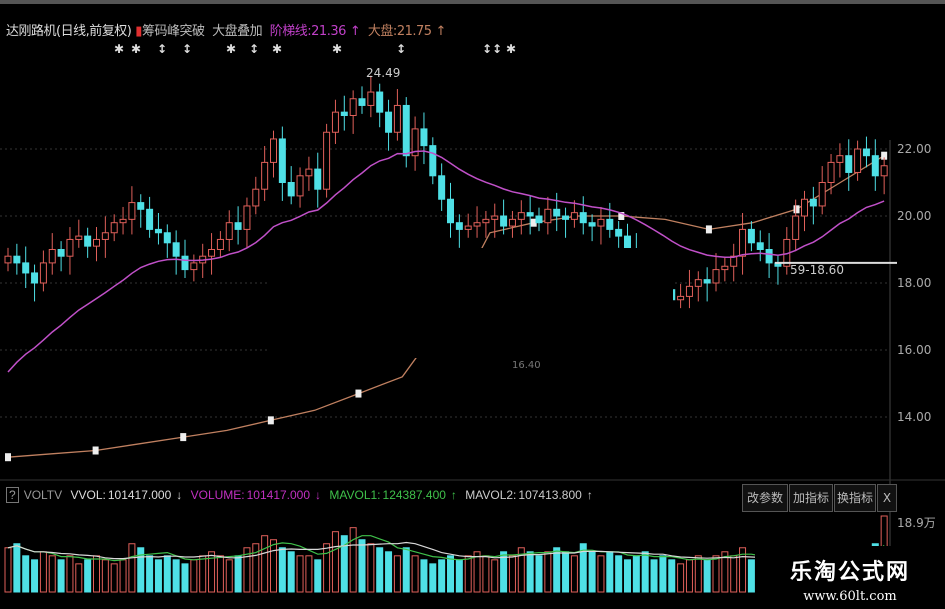 This screenshot has width=945, height=609. Describe the element at coordinates (914, 216) in the screenshot. I see `y-tick: 20.00` at that location.